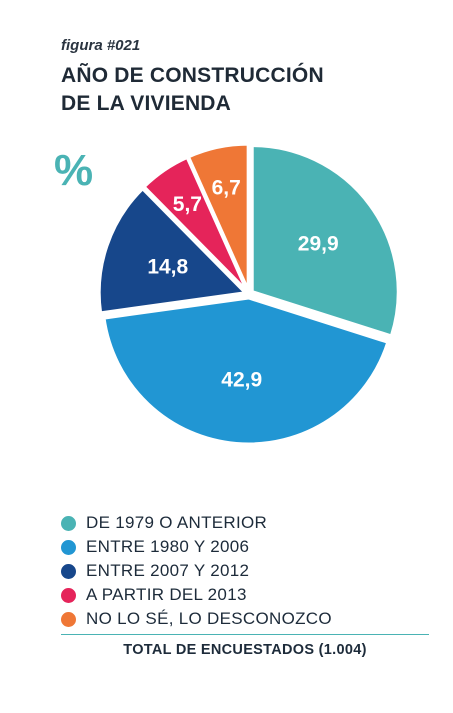 This screenshot has height=713, width=453. Describe the element at coordinates (241, 90) in the screenshot. I see `chart-title: AÑO DE CONSTRUCCIÓN DE LA VIVIENDA` at that location.